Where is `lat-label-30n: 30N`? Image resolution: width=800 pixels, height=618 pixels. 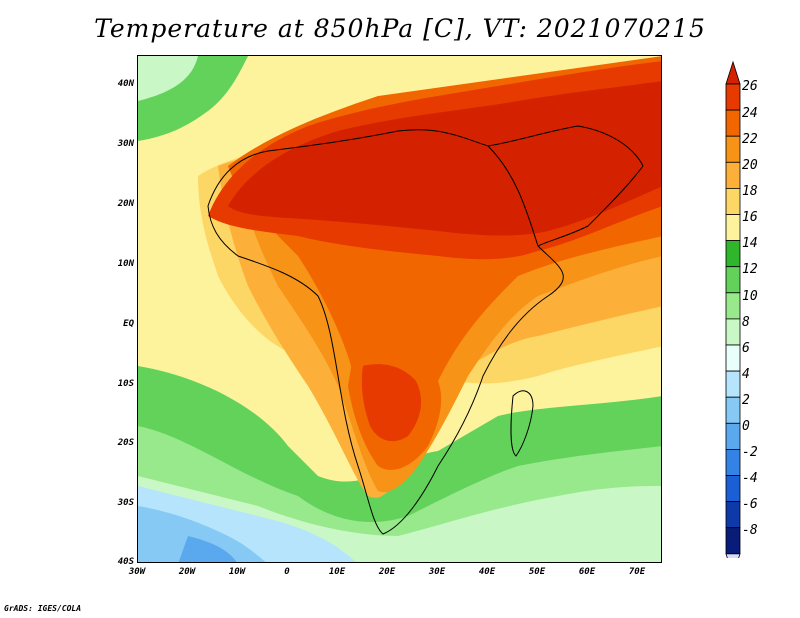 lat-label-30n: 30N is located at coordinates (125, 144).